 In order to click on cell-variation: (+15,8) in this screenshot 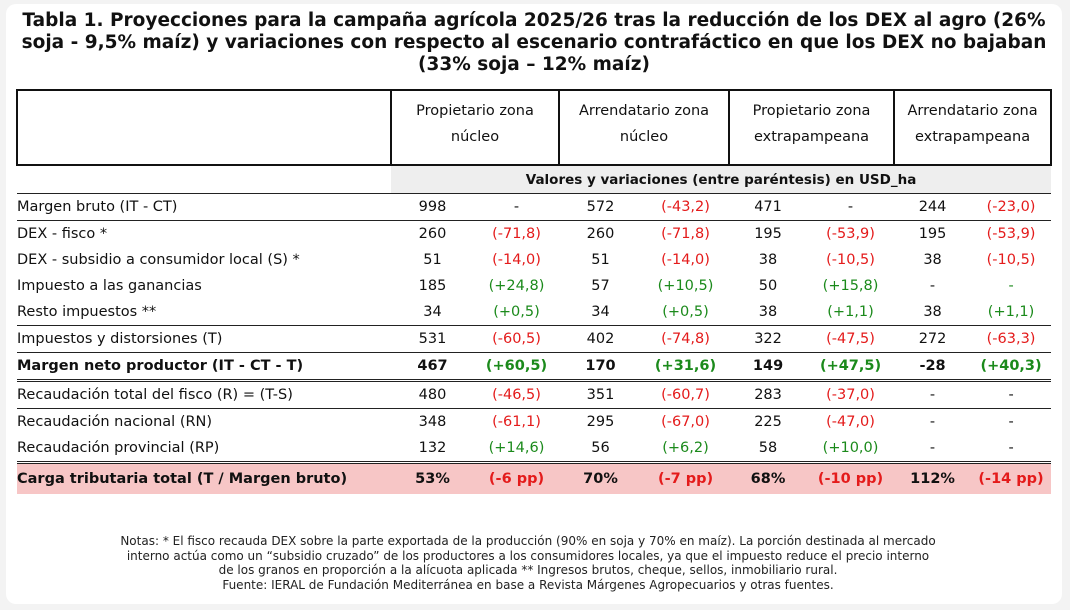, I will do `click(850, 286)`.